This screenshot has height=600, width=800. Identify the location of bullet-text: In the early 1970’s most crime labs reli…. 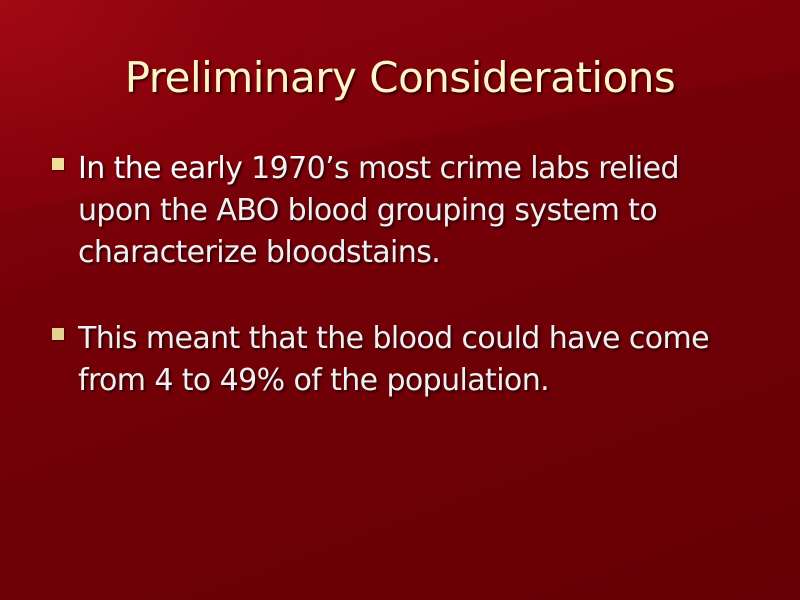
(379, 210).